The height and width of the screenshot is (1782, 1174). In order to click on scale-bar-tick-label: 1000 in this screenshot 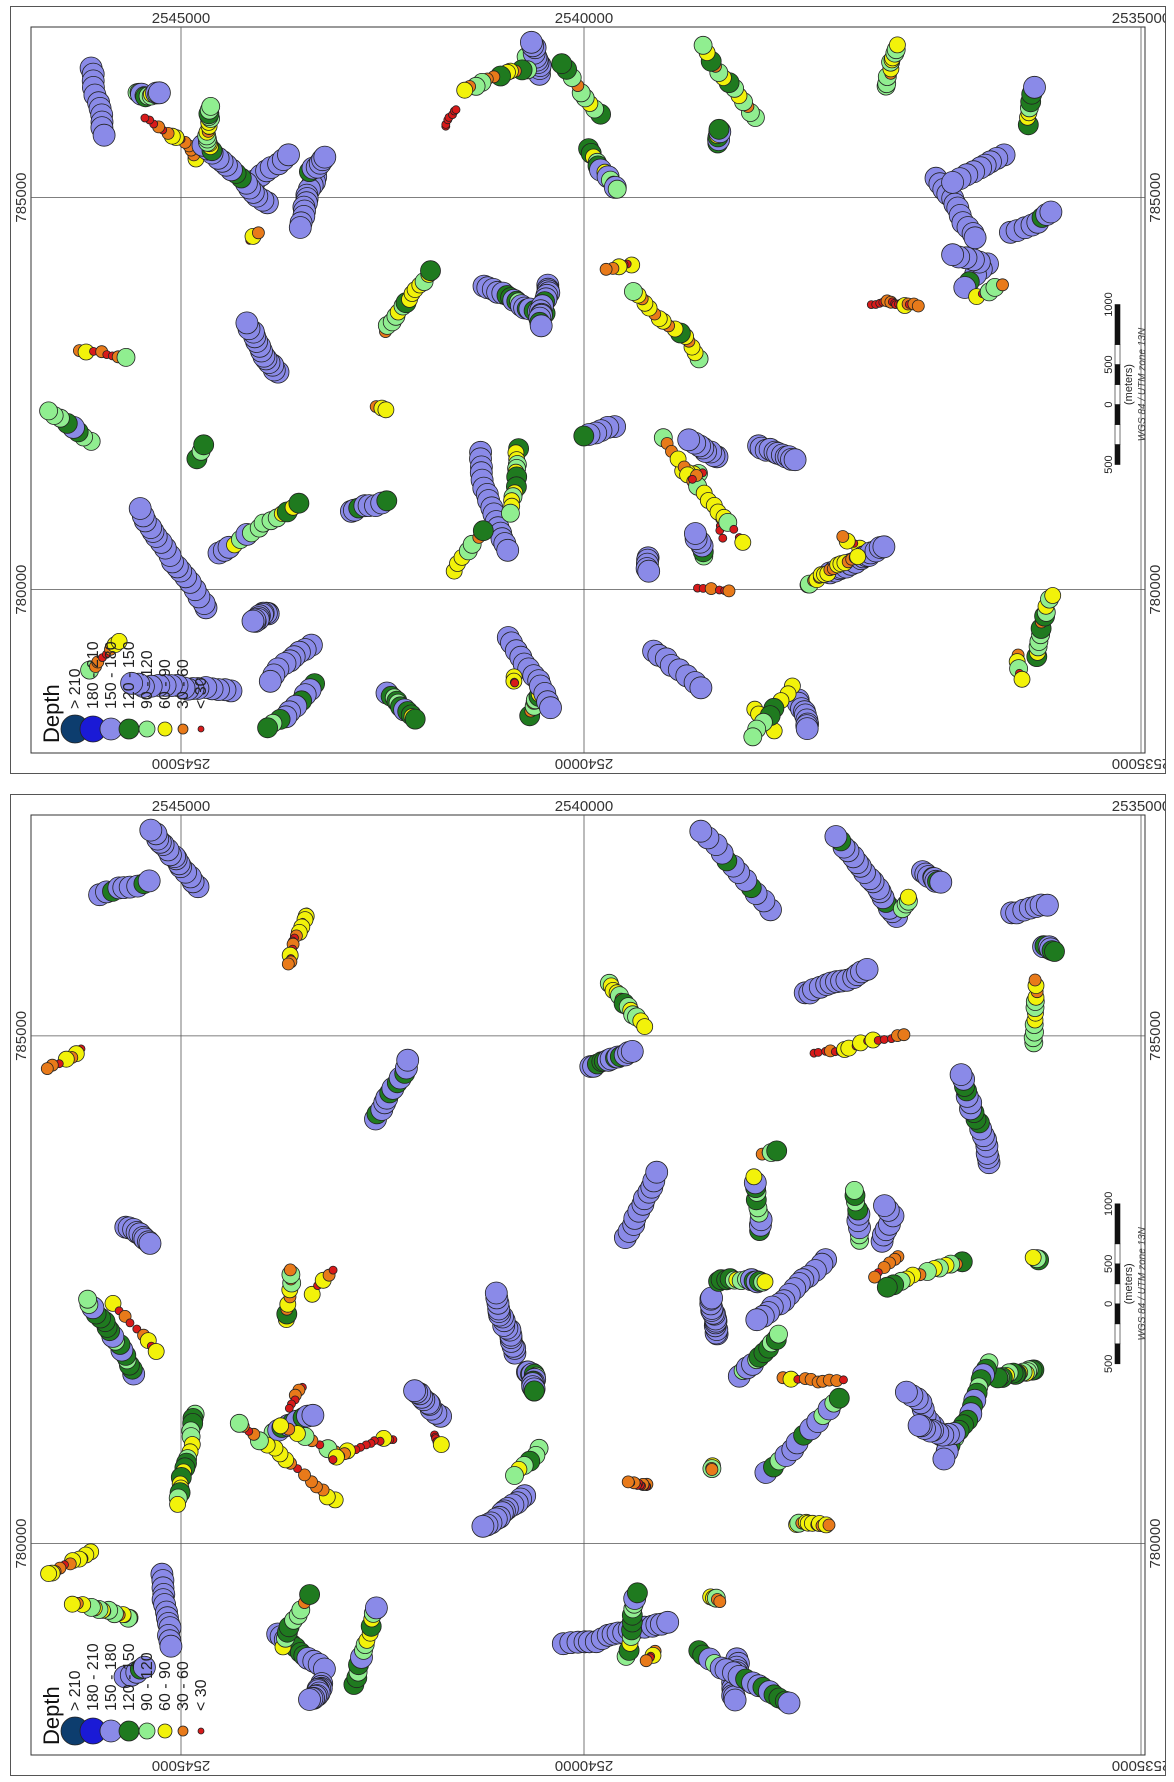, I will do `click(1109, 304)`.